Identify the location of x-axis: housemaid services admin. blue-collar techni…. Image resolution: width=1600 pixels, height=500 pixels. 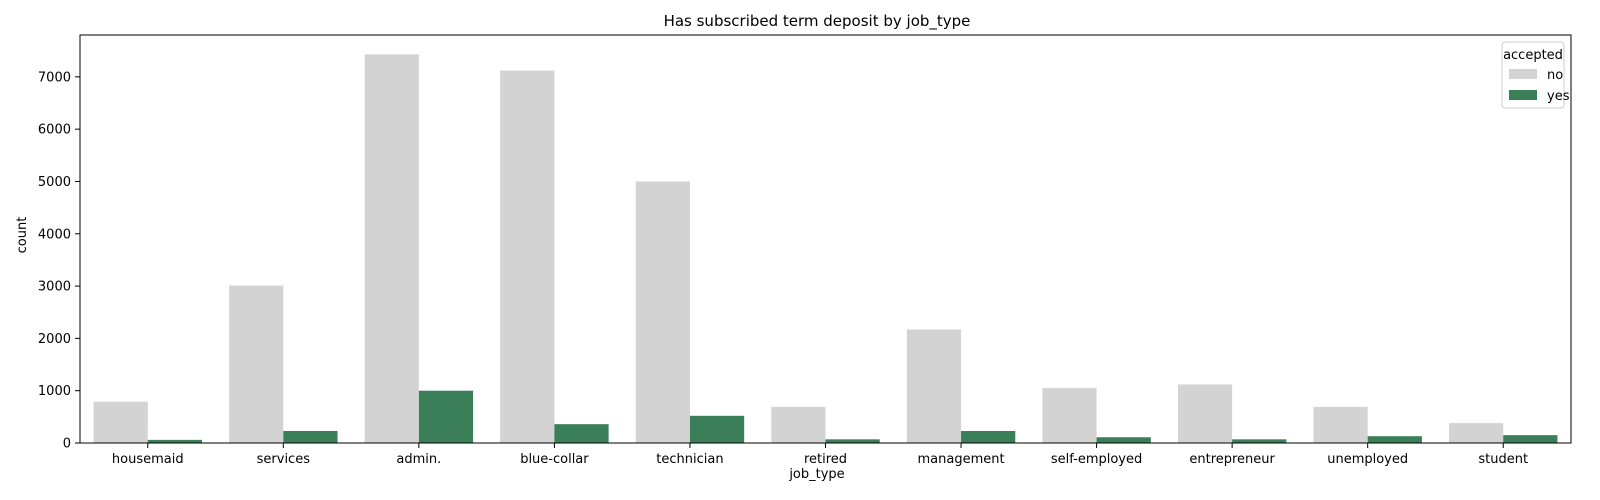
(820, 455).